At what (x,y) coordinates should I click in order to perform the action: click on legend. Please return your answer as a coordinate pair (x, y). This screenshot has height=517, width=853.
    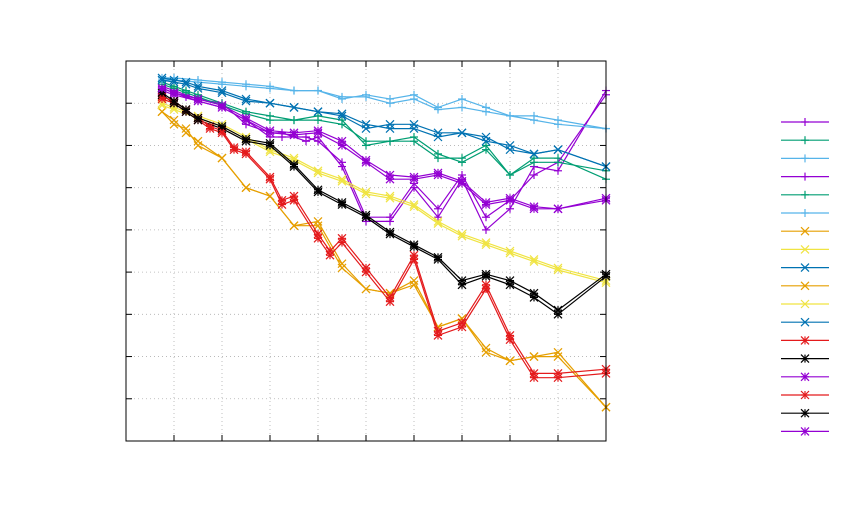
    Looking at the image, I should click on (805, 277).